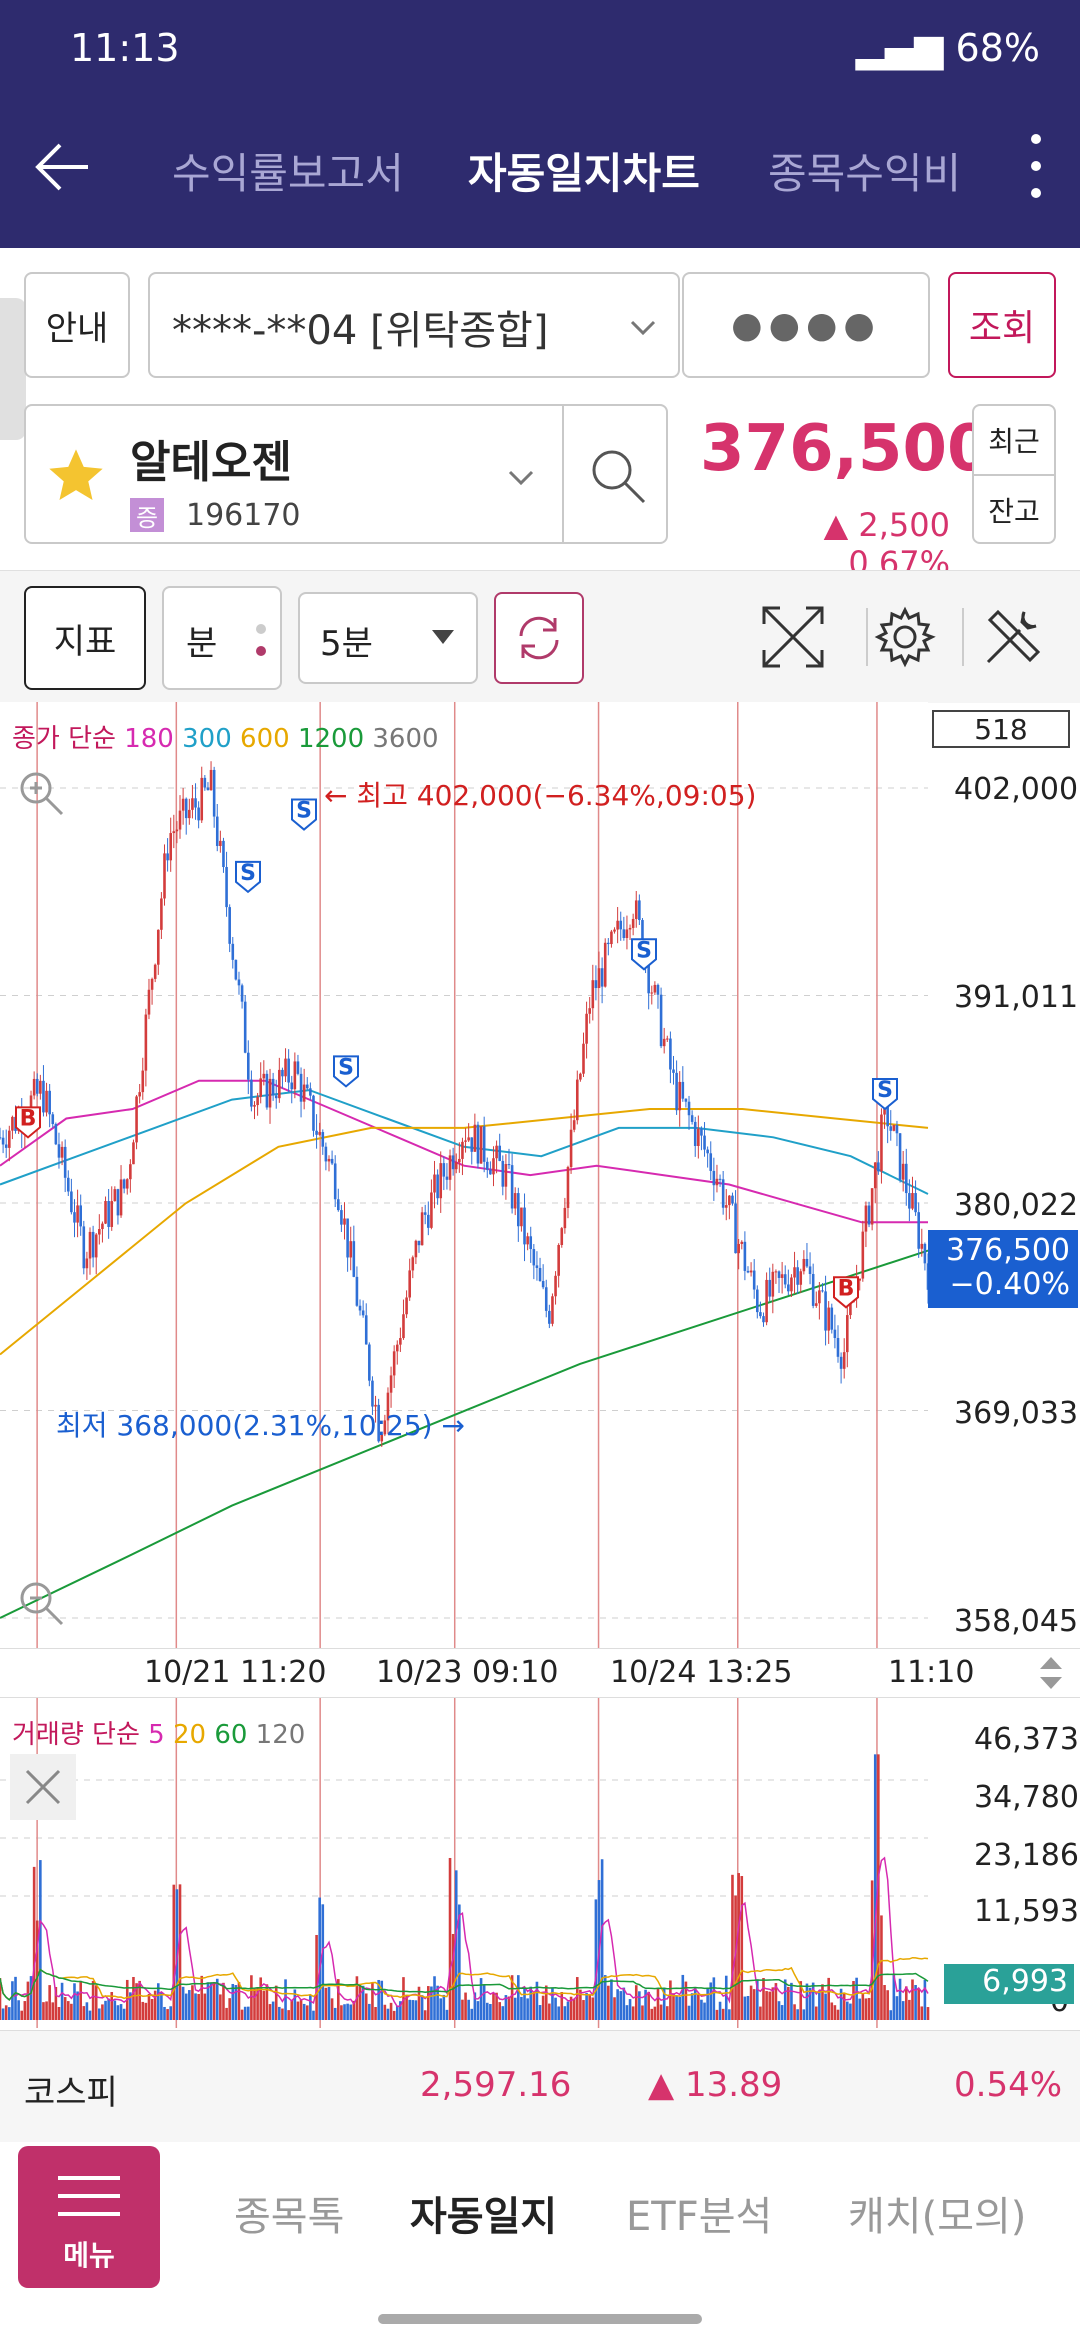  Describe the element at coordinates (484, 2217) in the screenshot. I see `nav-auto-journal: 자동일지` at that location.